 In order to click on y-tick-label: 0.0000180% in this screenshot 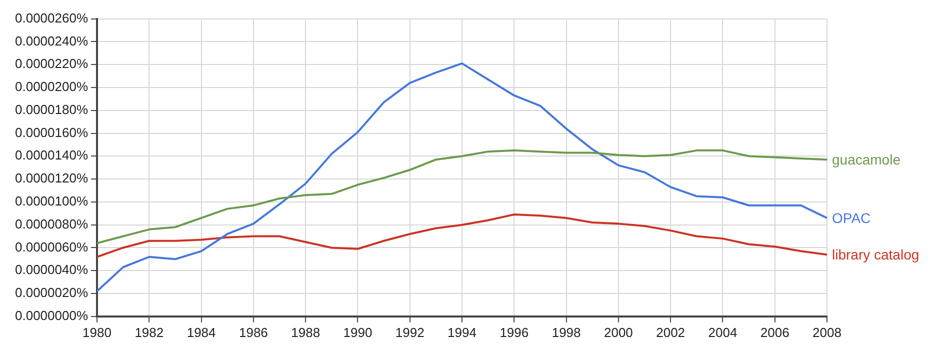, I will do `click(51, 109)`.